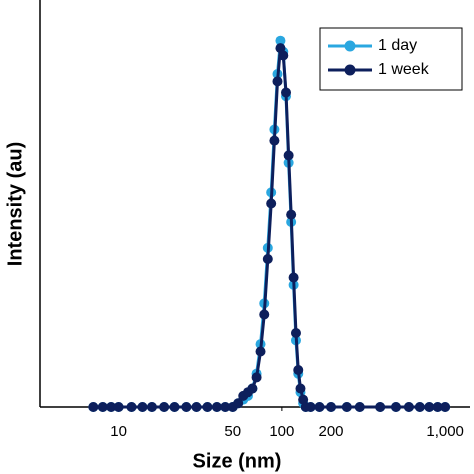 The height and width of the screenshot is (474, 474). What do you see at coordinates (15, 204) in the screenshot?
I see `y-axis-label: Intensity (au)` at bounding box center [15, 204].